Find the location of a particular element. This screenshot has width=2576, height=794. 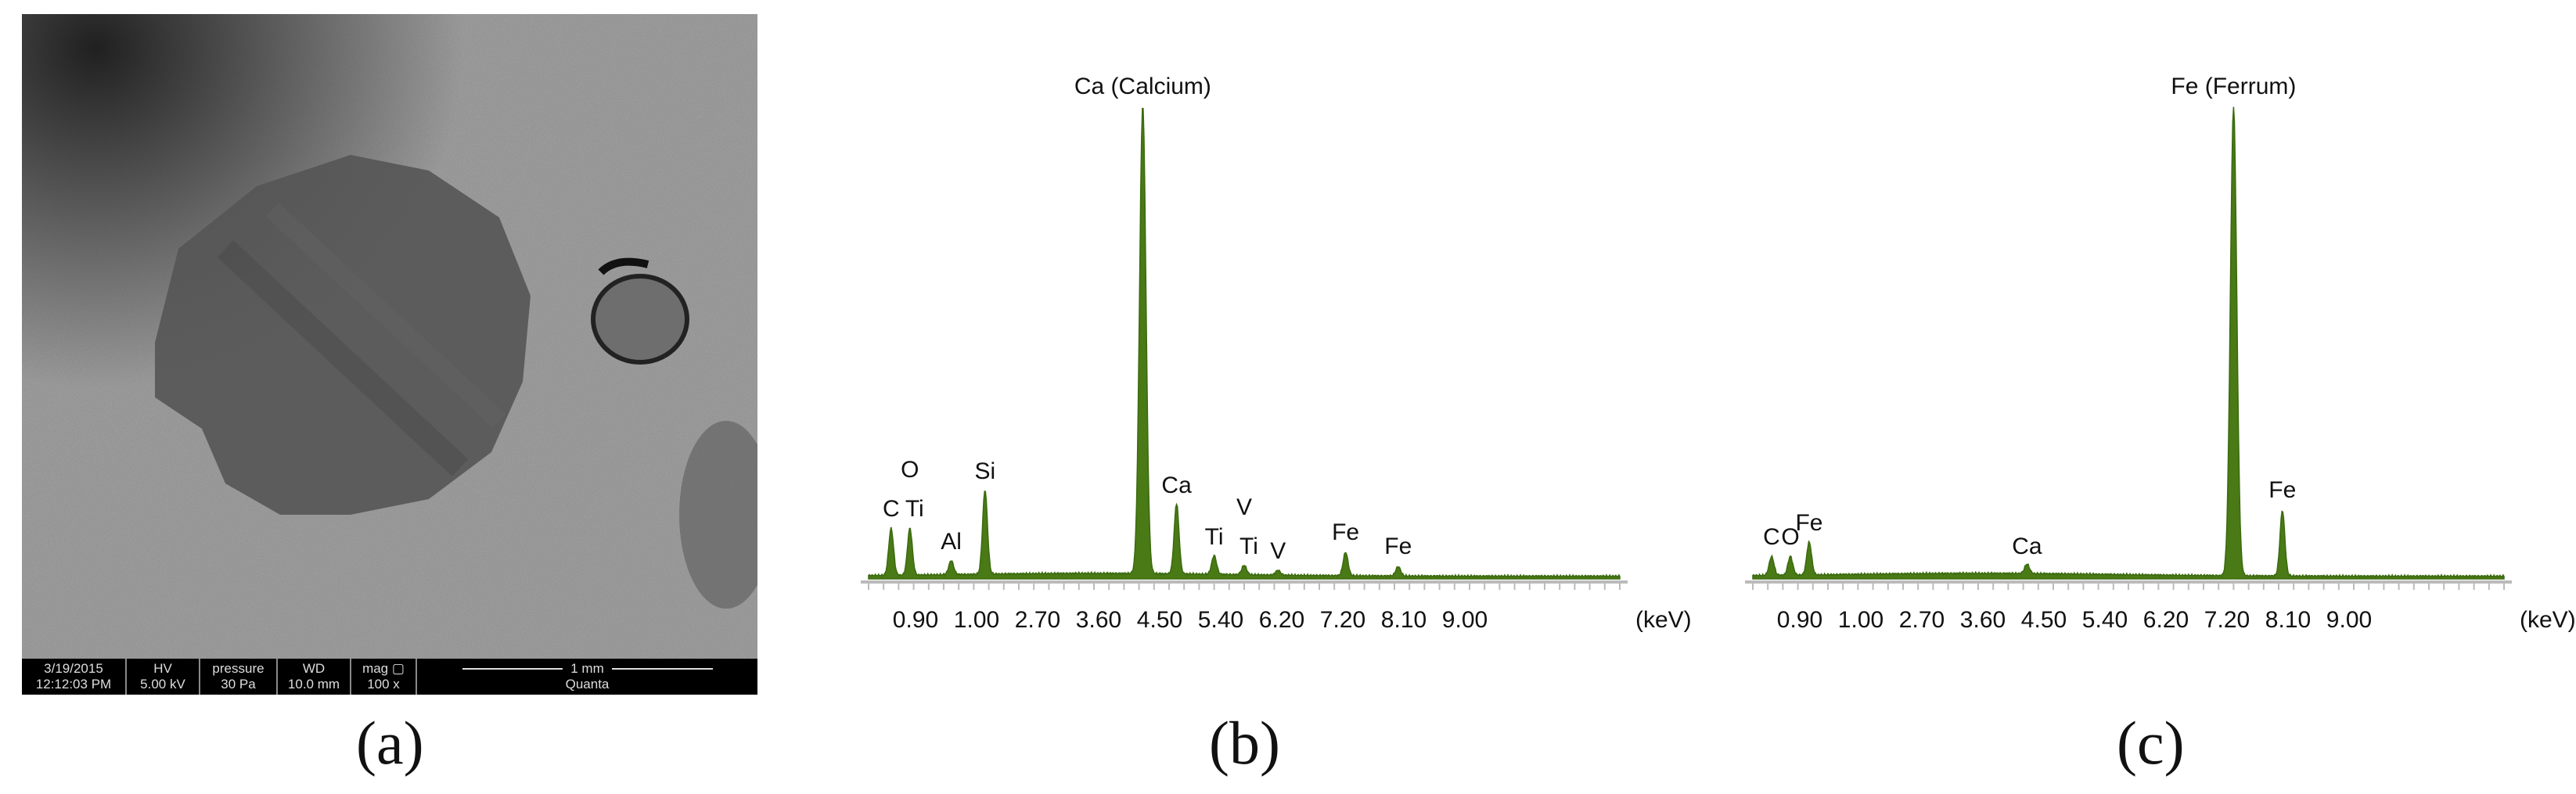

sem-instrument: Quanta is located at coordinates (587, 684).